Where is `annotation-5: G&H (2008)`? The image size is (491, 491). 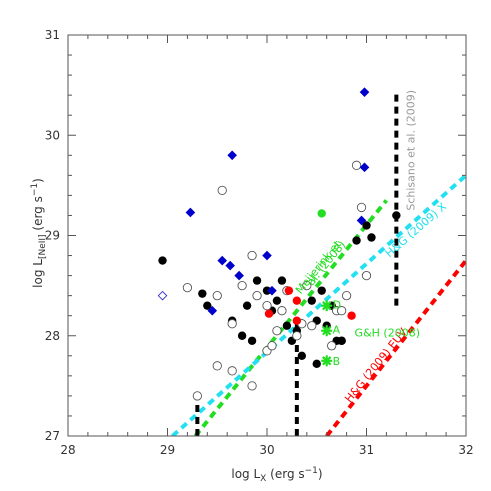 annotation-5: G&H (2008) is located at coordinates (387, 333).